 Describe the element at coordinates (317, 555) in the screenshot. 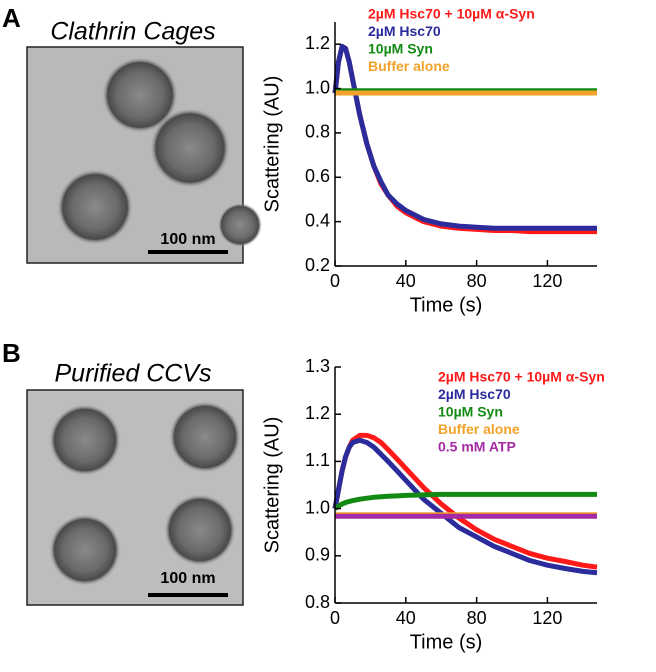

I see `y-tick-label: 0.9` at that location.